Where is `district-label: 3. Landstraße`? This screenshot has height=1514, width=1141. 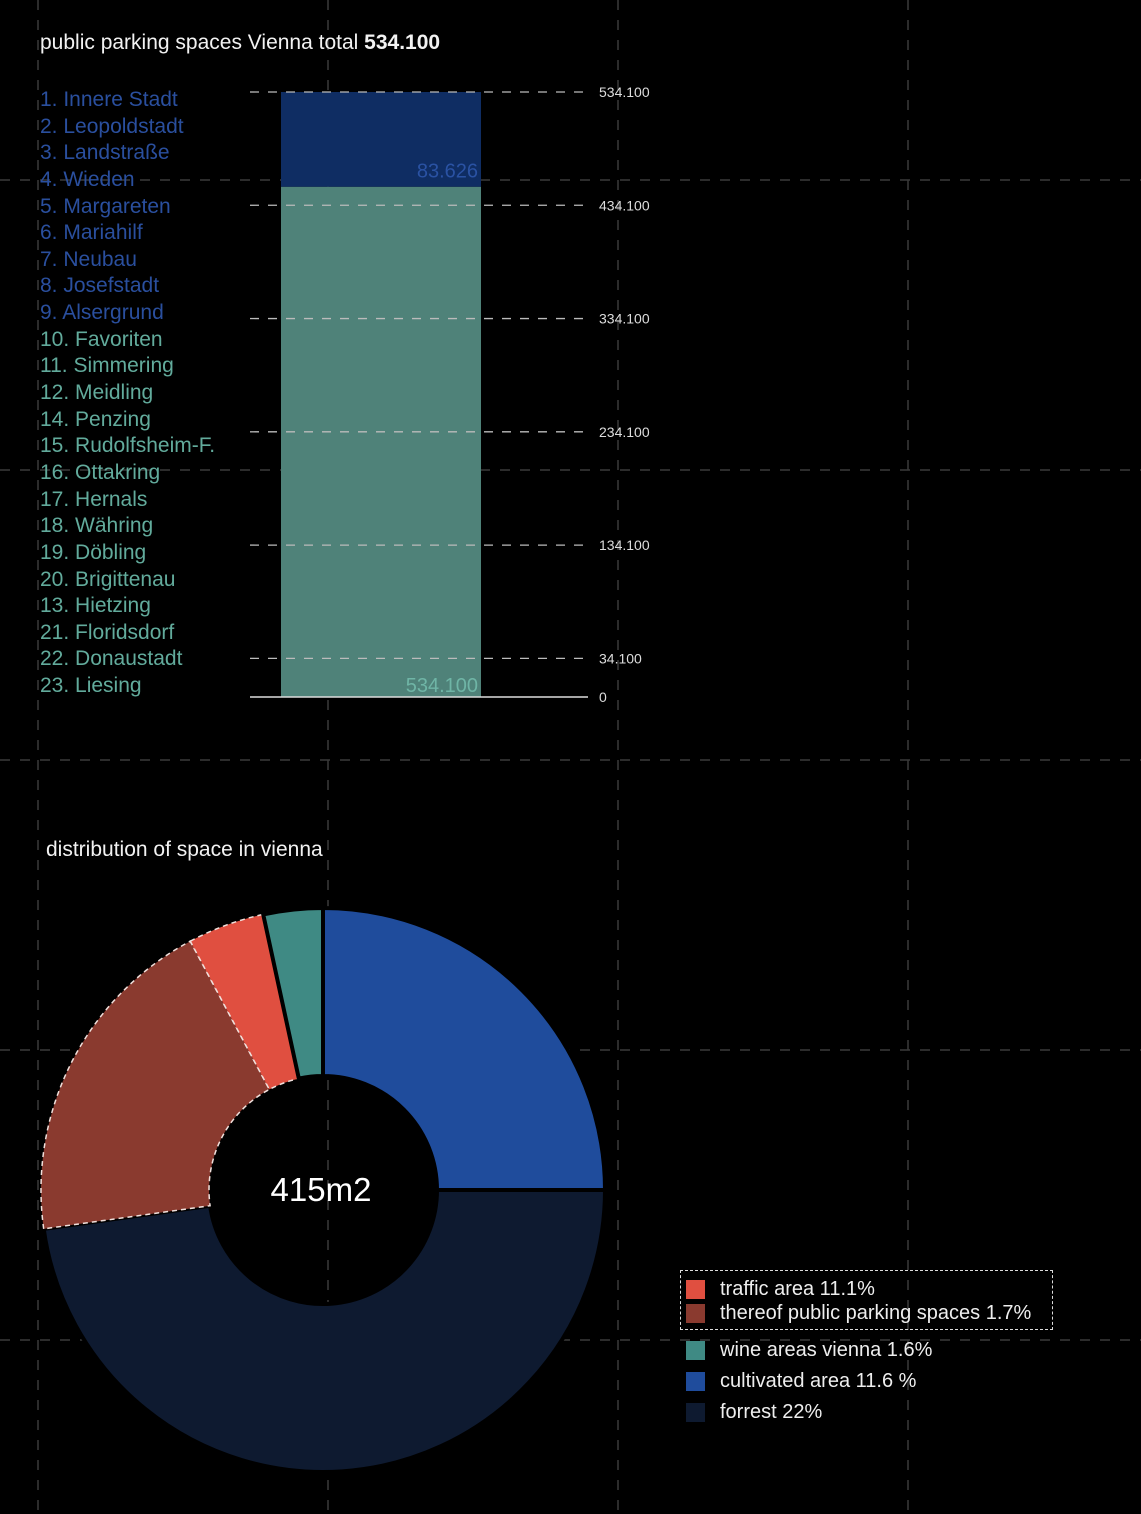 district-label: 3. Landstraße is located at coordinates (105, 153).